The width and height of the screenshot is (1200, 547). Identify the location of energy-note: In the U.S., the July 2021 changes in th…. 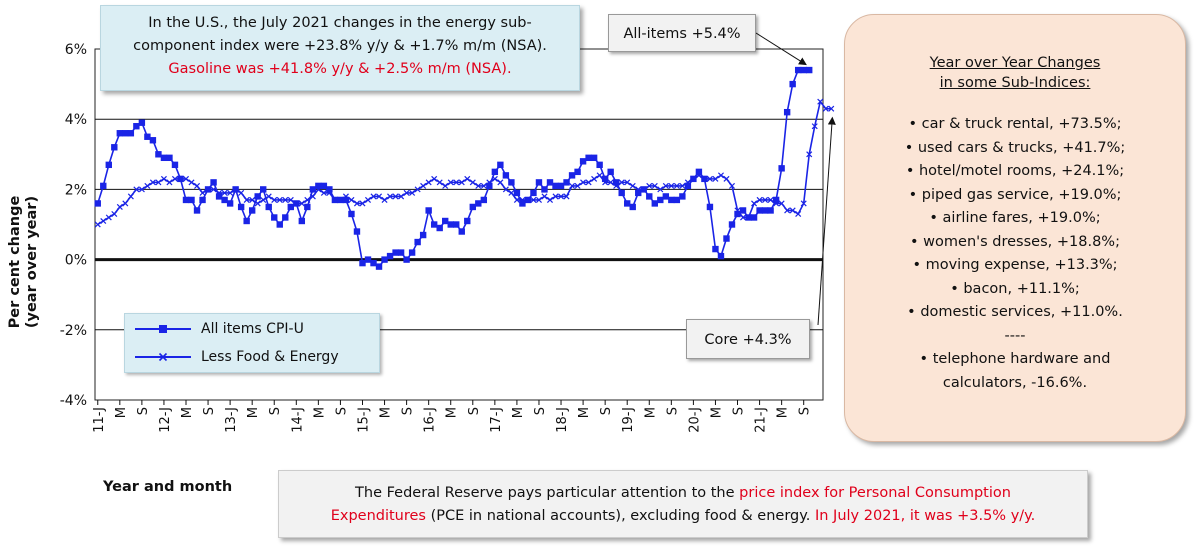
(340, 48).